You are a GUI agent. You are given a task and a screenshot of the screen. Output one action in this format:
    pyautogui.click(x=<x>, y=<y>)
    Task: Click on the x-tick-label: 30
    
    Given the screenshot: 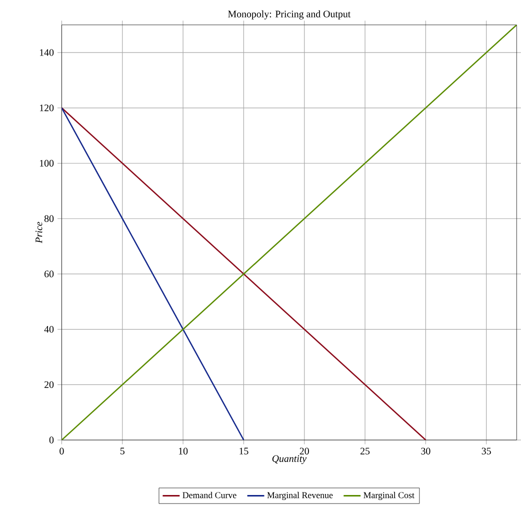 What is the action you would take?
    pyautogui.click(x=425, y=451)
    